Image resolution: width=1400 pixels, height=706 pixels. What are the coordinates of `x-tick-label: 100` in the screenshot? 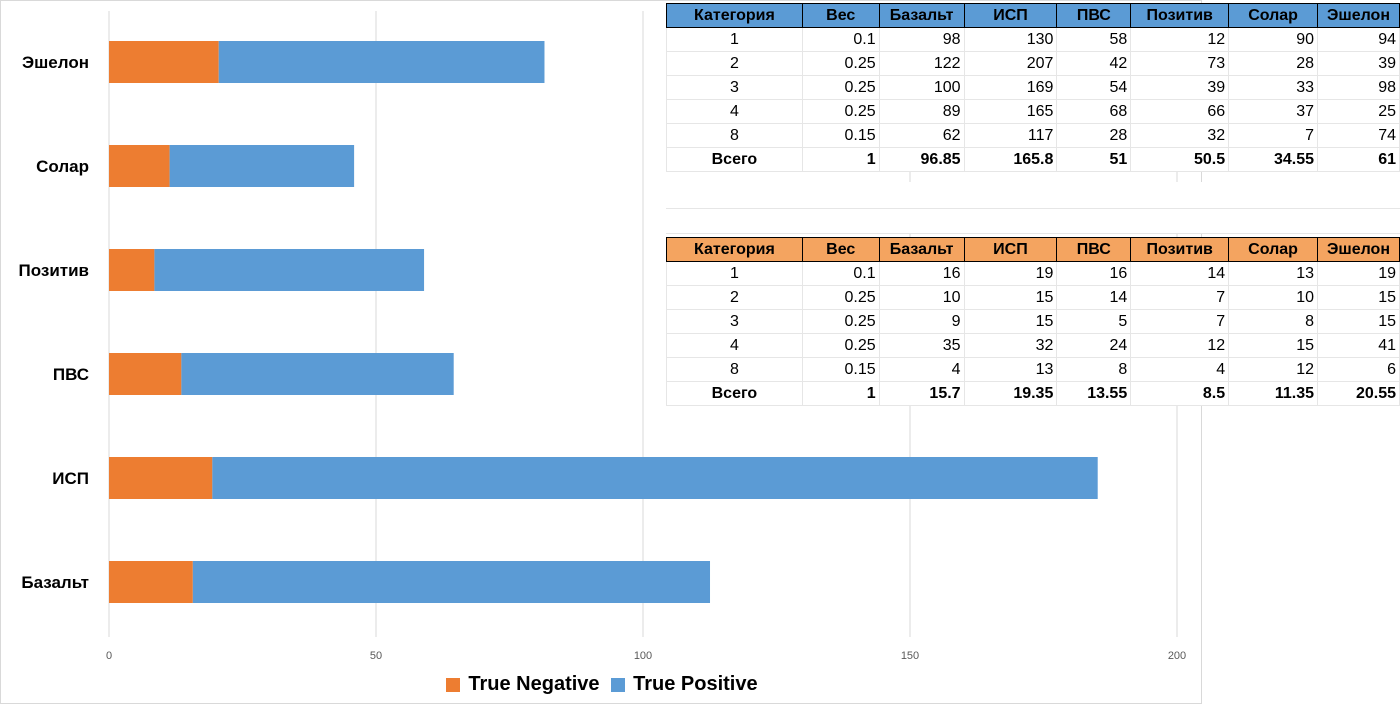 It's located at (643, 656).